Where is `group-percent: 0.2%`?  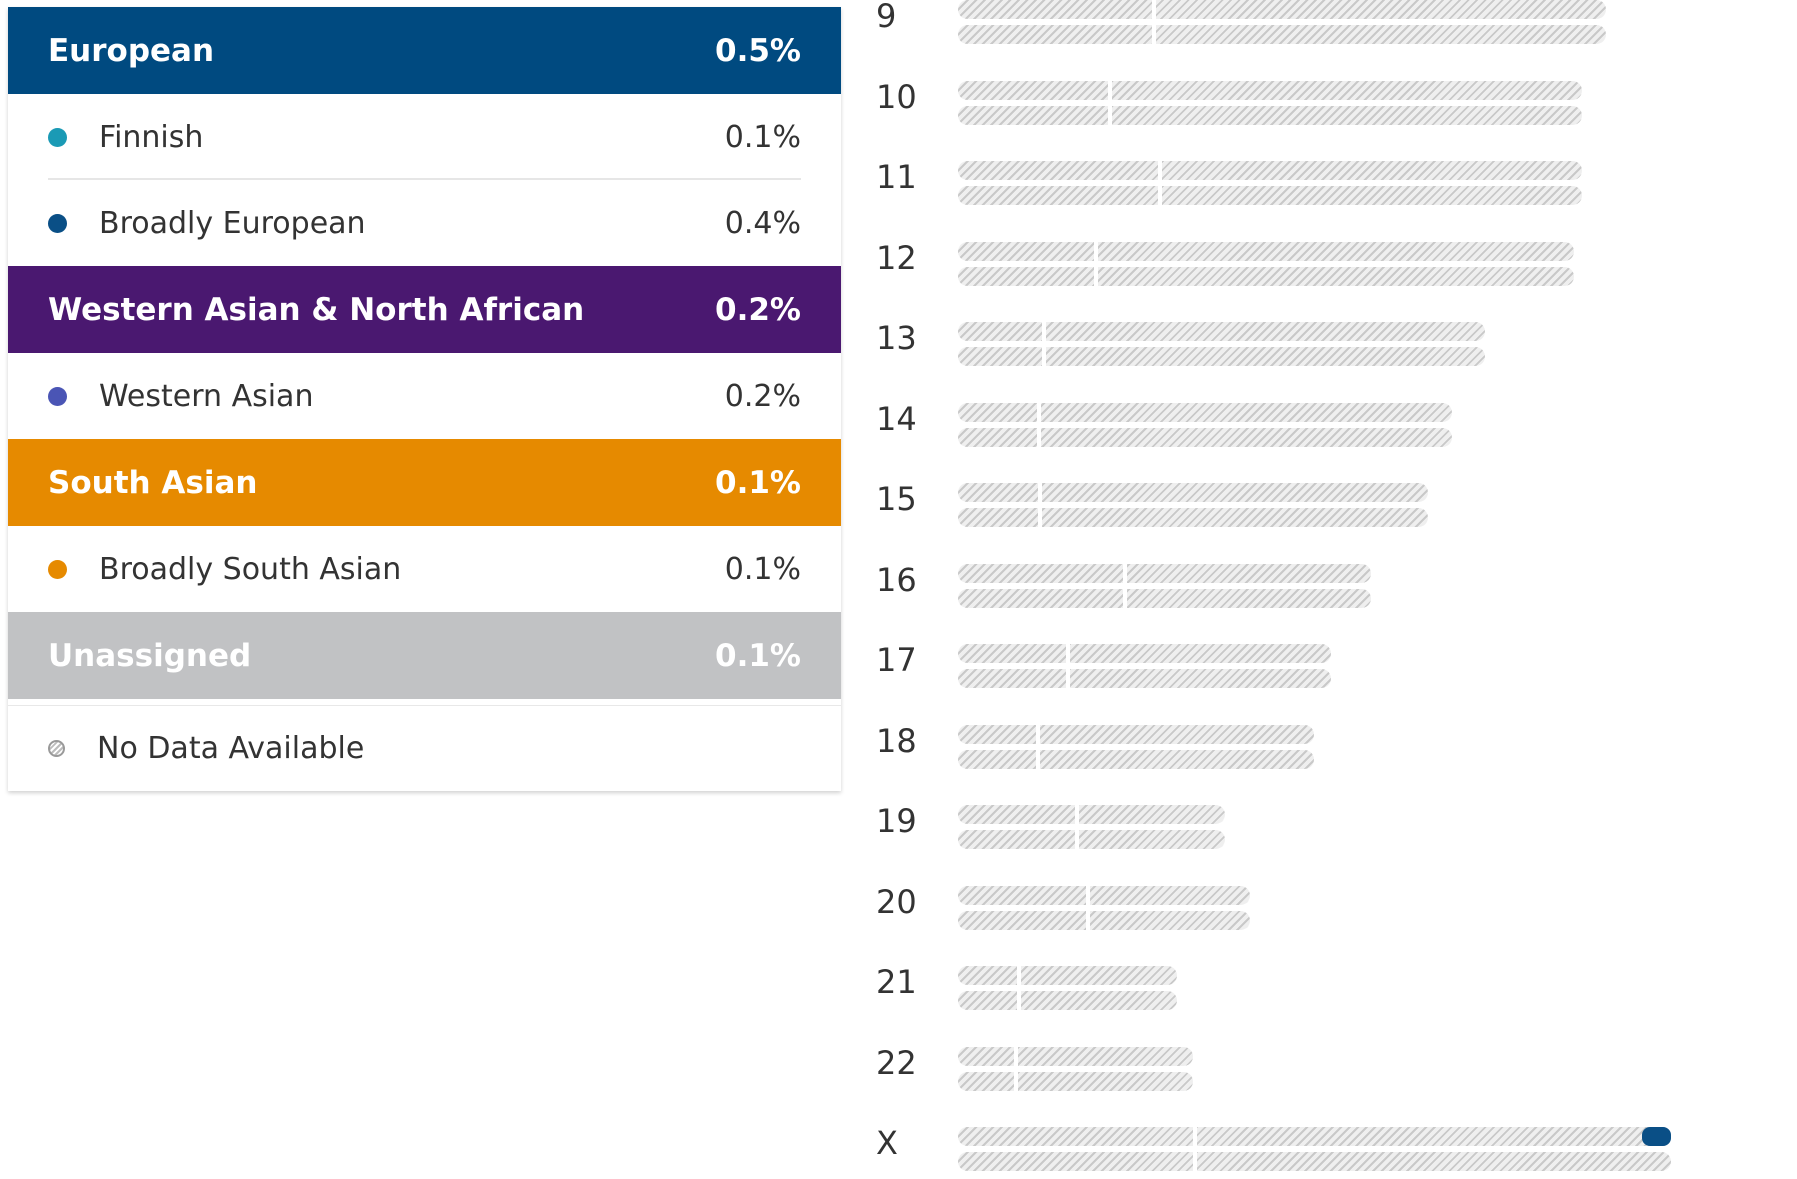 group-percent: 0.2% is located at coordinates (758, 309).